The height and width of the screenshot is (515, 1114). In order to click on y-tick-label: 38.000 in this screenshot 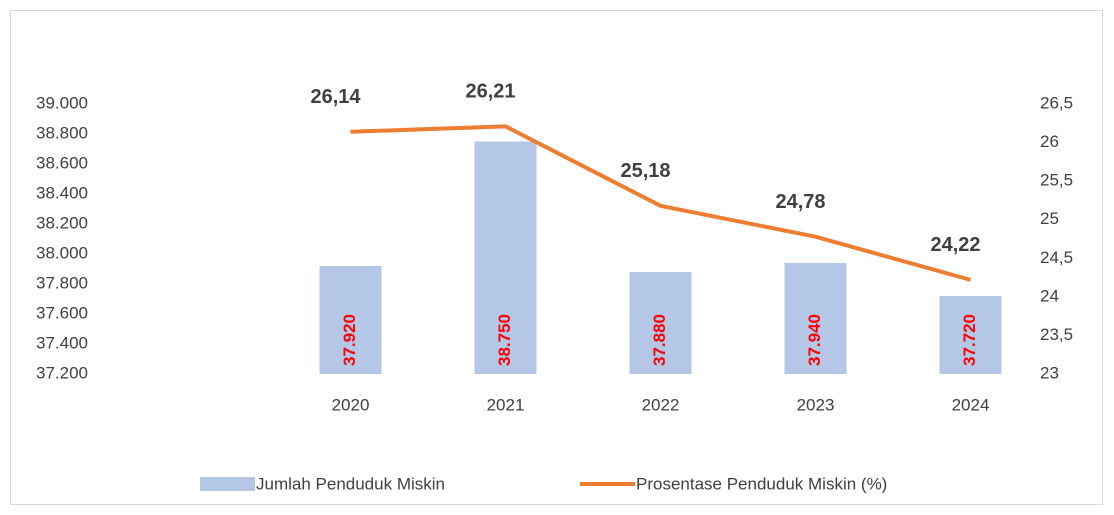, I will do `click(62, 252)`.